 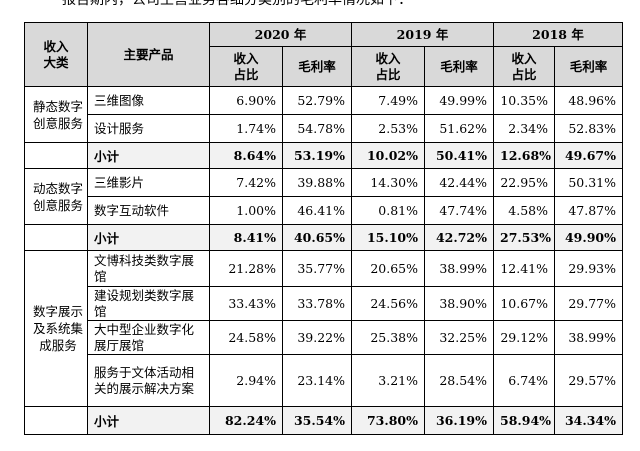 What do you see at coordinates (56, 54) in the screenshot?
I see `header-category: 收入大类` at bounding box center [56, 54].